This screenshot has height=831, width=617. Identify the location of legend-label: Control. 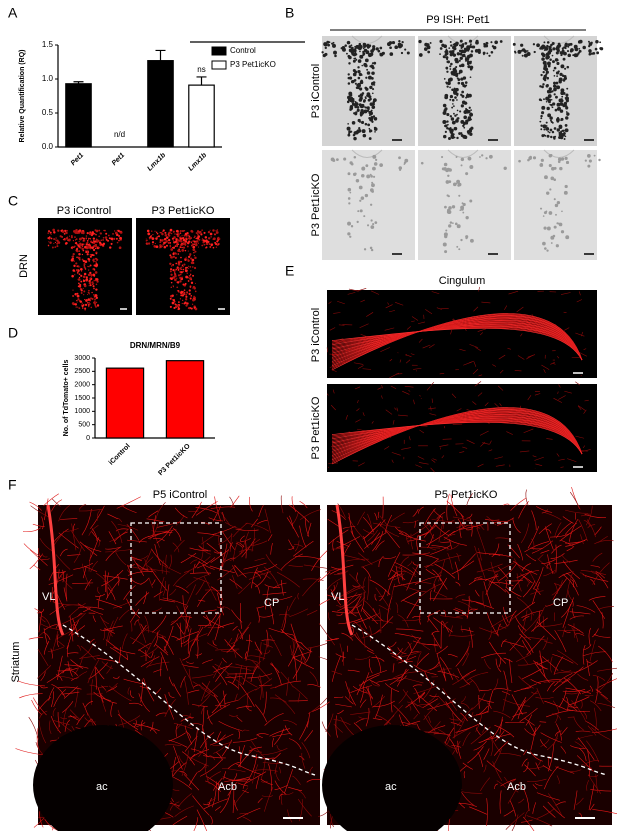
(243, 50).